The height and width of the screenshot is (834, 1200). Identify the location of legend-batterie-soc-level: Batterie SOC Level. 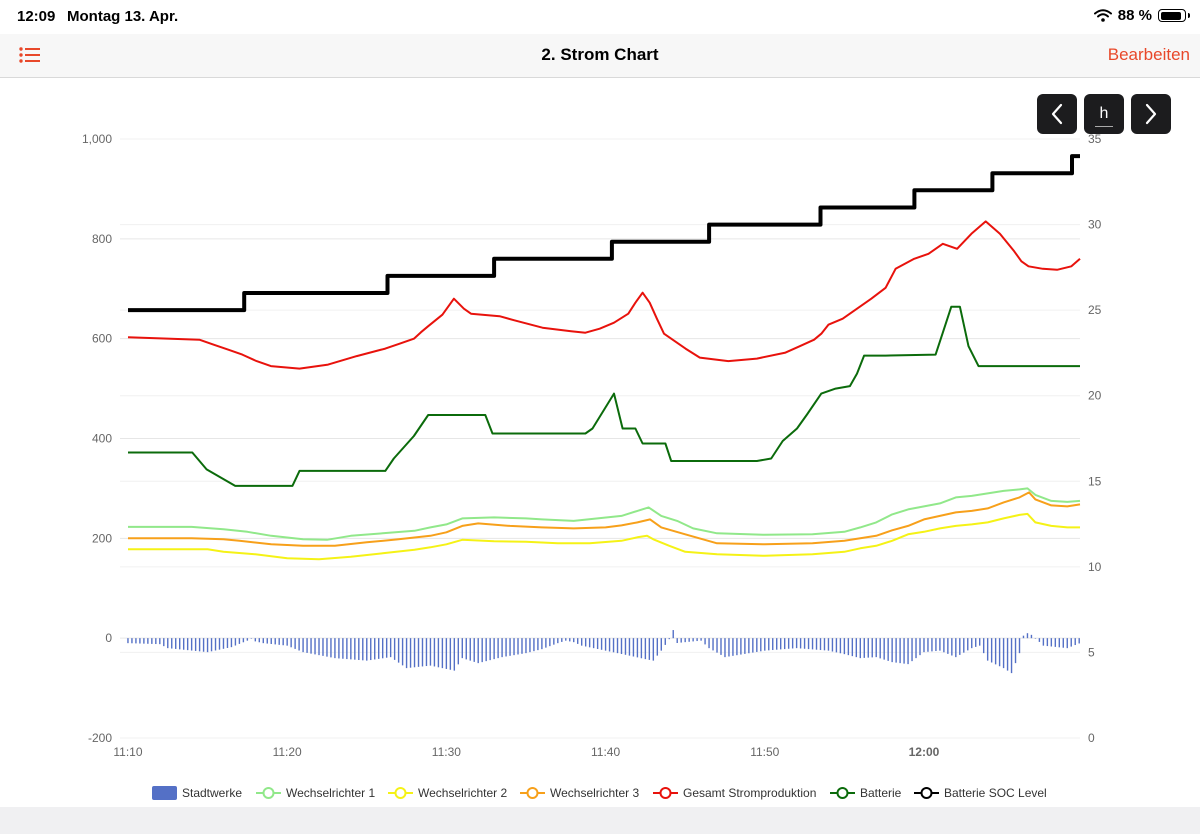
(980, 793).